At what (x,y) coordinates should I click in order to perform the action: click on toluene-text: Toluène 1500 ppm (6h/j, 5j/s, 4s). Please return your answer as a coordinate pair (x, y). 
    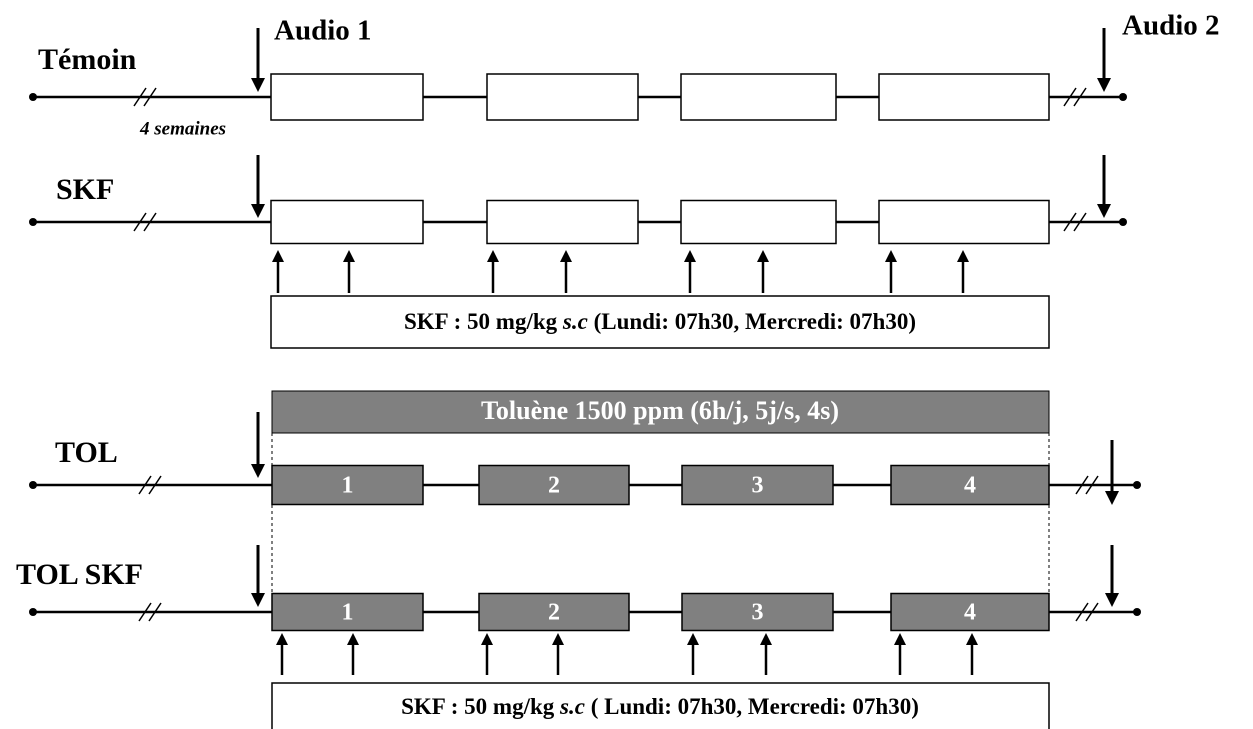
    Looking at the image, I should click on (660, 410).